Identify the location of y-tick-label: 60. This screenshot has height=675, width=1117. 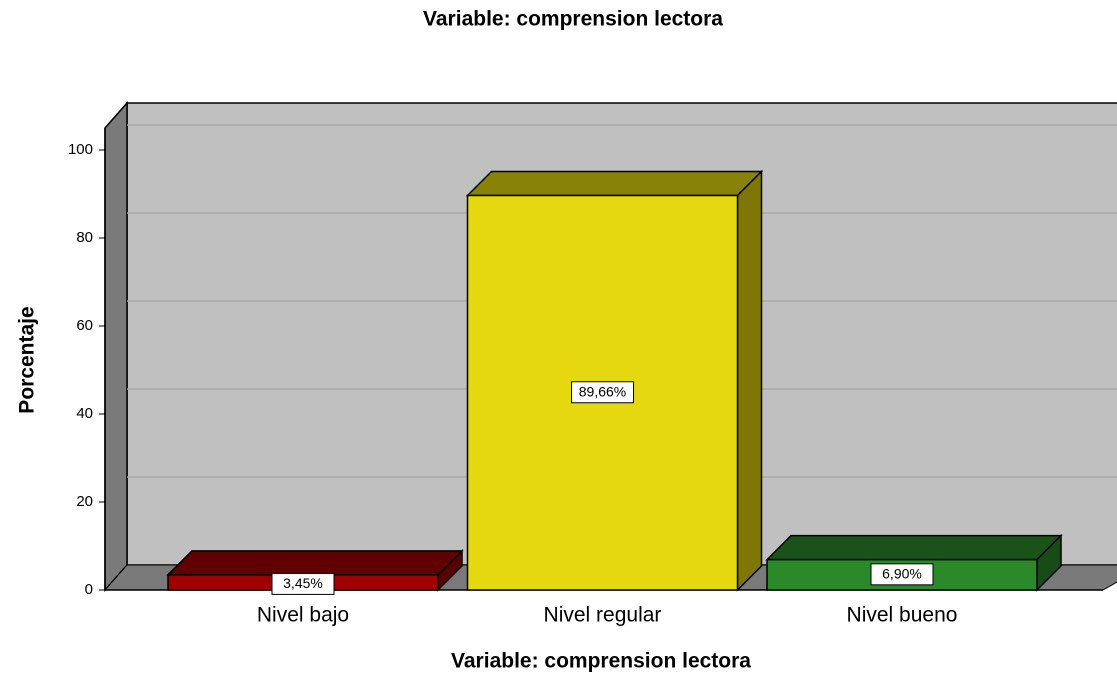
(84, 325).